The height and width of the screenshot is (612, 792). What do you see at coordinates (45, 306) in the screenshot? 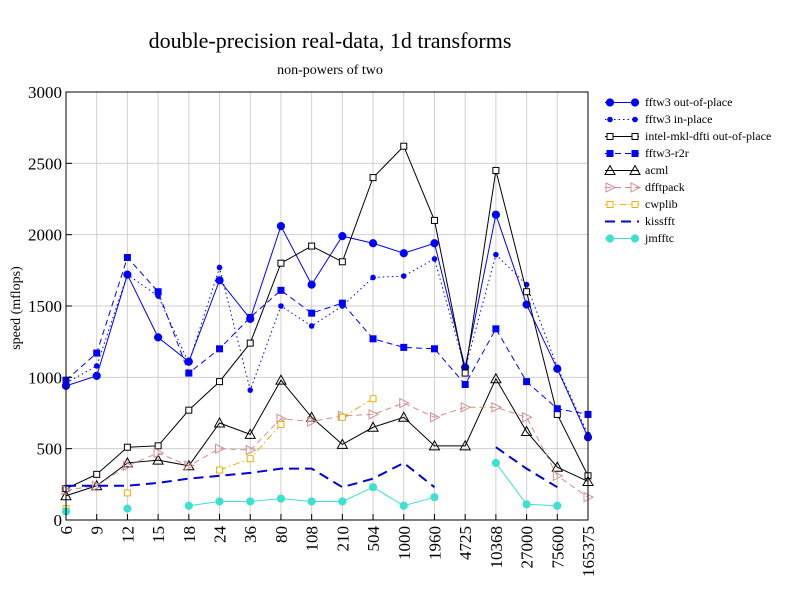
I see `y-tick-label: 1500` at bounding box center [45, 306].